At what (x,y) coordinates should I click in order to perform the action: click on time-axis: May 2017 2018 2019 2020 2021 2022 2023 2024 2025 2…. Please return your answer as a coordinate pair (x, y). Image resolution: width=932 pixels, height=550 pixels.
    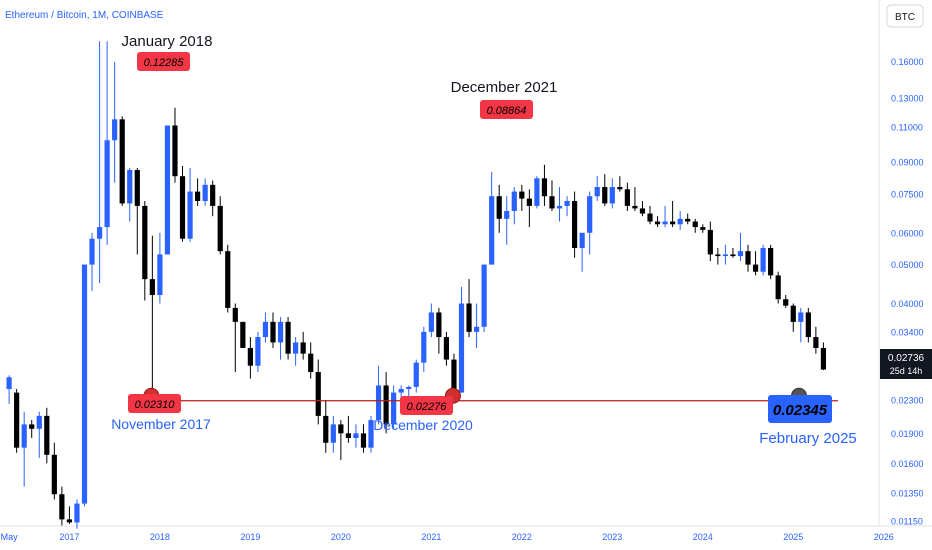
    Looking at the image, I should click on (447, 537).